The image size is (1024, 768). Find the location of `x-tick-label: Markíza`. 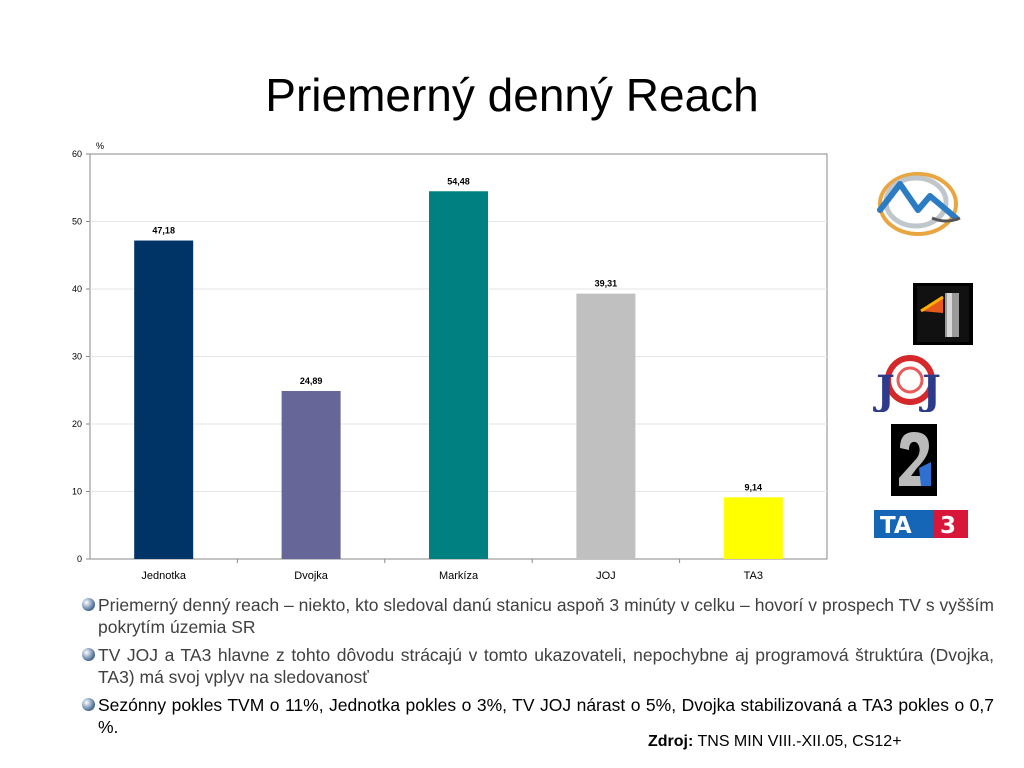

x-tick-label: Markíza is located at coordinates (459, 576).